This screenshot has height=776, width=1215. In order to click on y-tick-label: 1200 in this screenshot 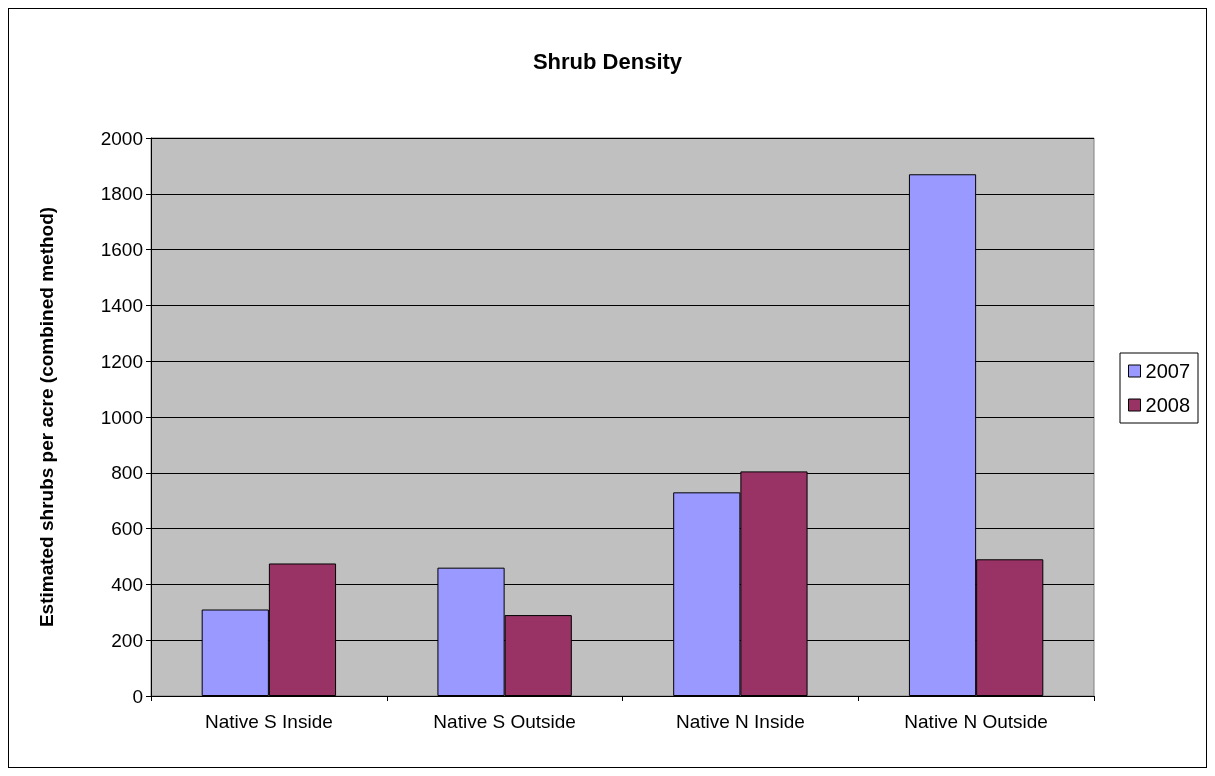, I will do `click(121, 361)`.